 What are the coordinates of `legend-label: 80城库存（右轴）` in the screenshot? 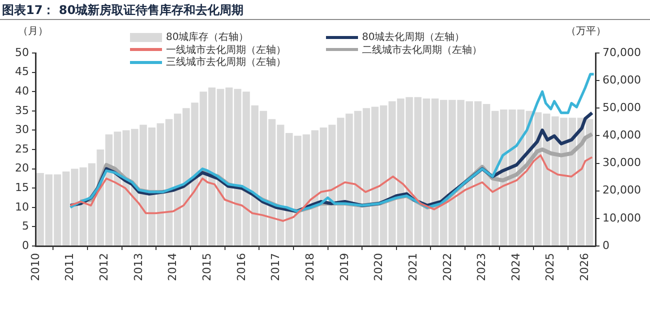 It's located at (207, 37).